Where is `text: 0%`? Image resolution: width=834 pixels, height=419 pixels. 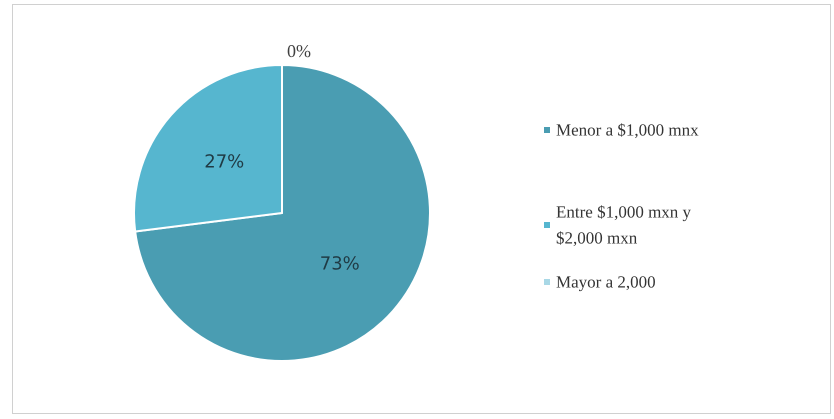 text: 0% is located at coordinates (299, 51).